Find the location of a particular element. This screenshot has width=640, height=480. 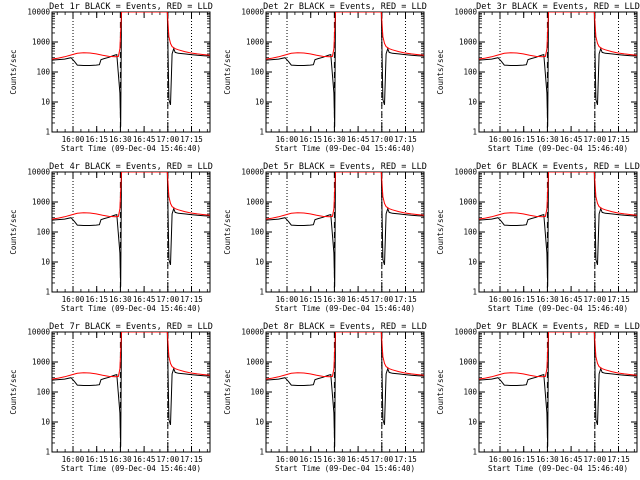

panel-title: Det 8r BLACK = Events, RED = LLD is located at coordinates (345, 327).